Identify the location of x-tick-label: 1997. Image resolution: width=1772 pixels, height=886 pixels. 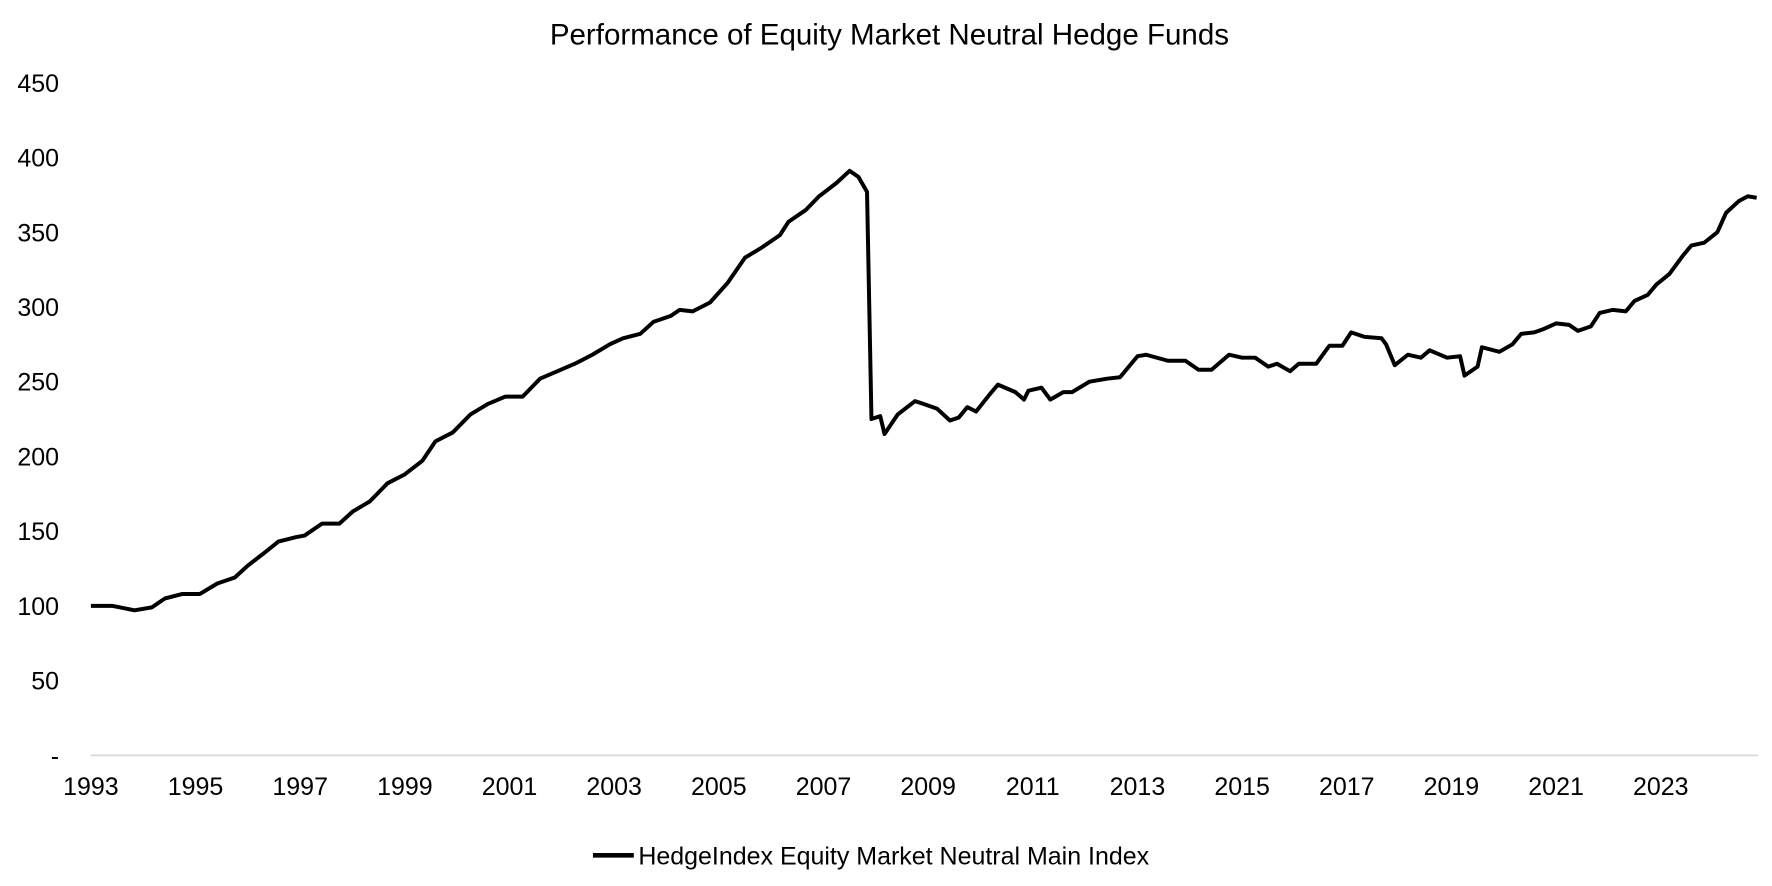
(300, 787).